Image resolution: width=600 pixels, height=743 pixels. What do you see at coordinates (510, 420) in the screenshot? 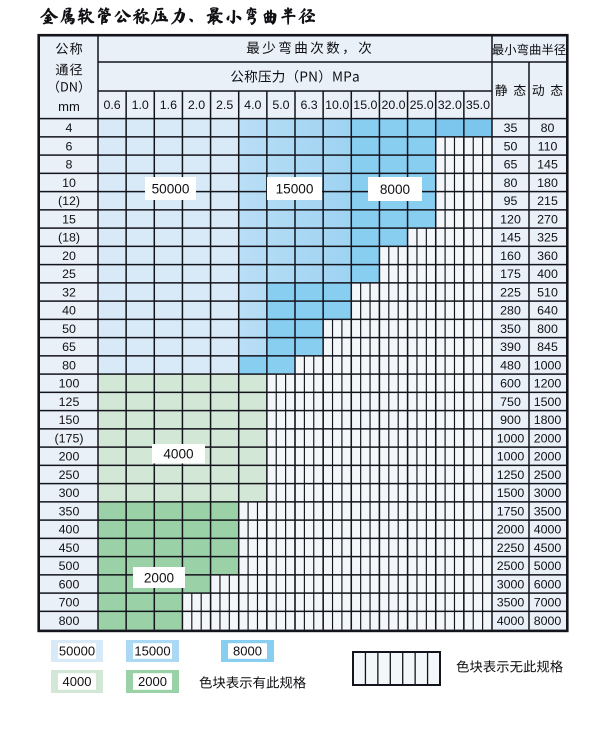
I see `svg-text: 900` at bounding box center [510, 420].